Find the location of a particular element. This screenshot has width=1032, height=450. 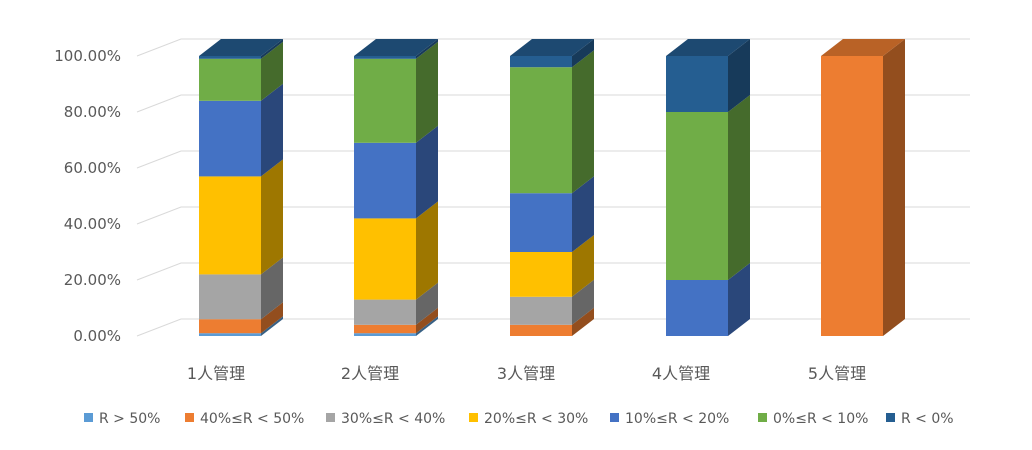

x-category-label: 5人管理 is located at coordinates (837, 373).